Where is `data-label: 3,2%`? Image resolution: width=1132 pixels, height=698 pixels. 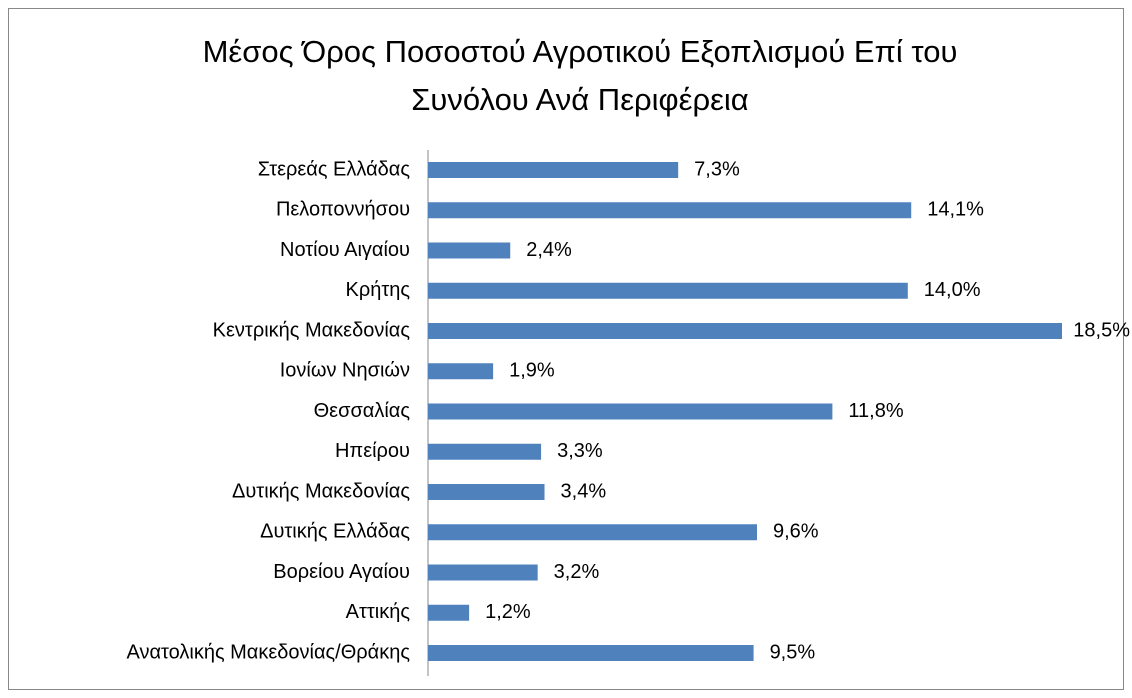
data-label: 3,2% is located at coordinates (577, 572).